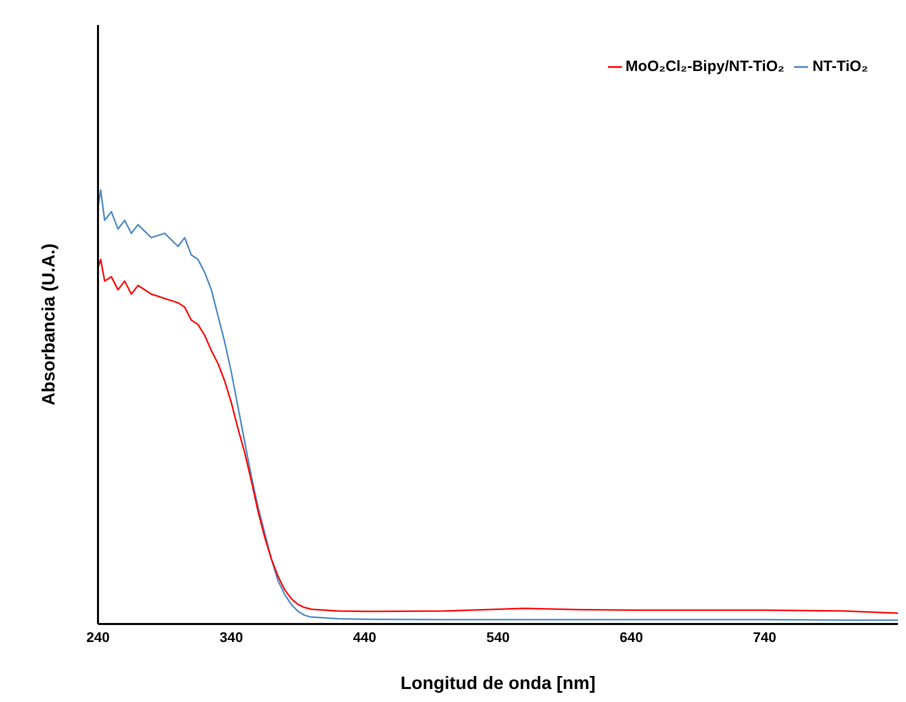  Describe the element at coordinates (764, 636) in the screenshot. I see `x-tick-label: 740` at that location.